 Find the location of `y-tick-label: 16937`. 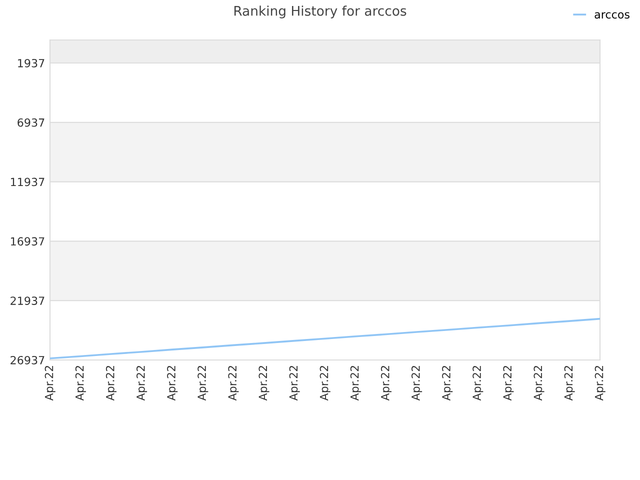

y-tick-label: 16937 is located at coordinates (27, 241).